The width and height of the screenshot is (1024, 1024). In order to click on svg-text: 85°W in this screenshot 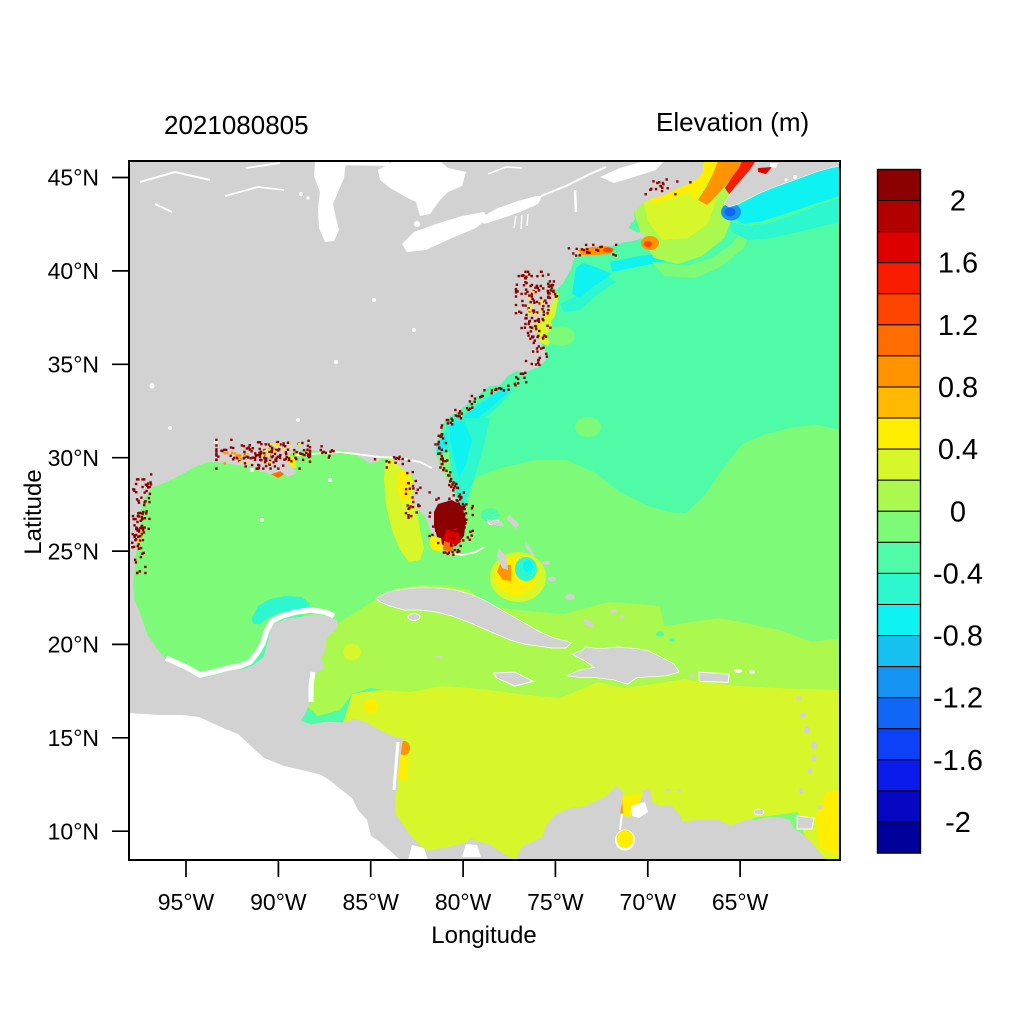, I will do `click(370, 902)`.